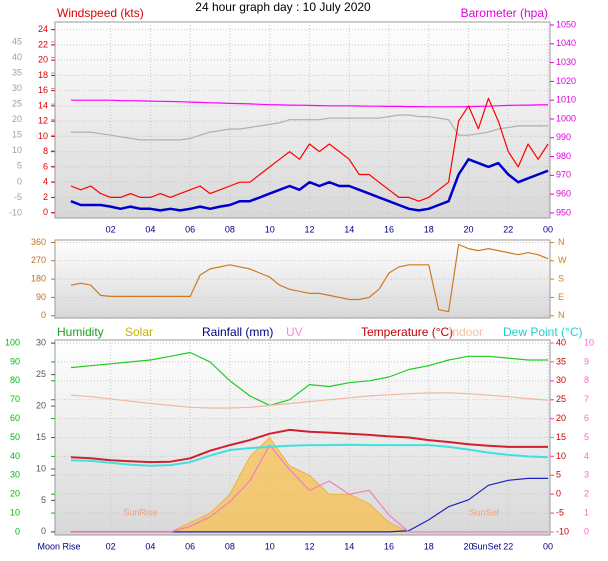  Describe the element at coordinates (562, 260) in the screenshot. I see `y2-tick-label: W` at that location.